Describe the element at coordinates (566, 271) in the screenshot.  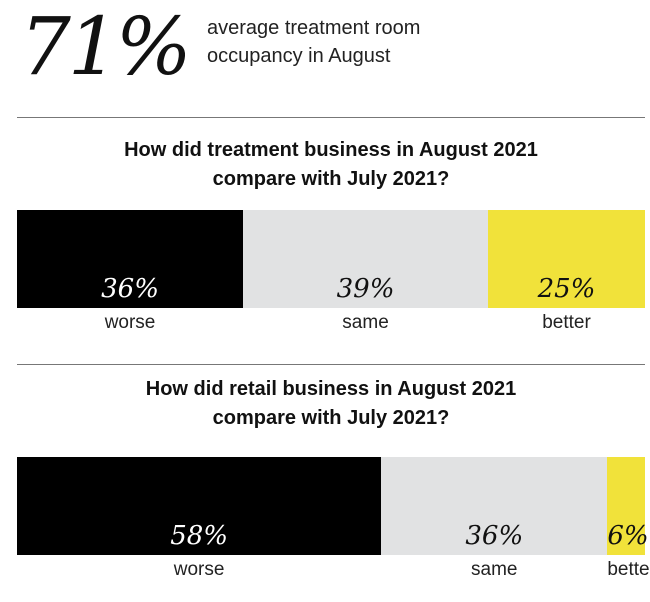
I see `bar-segment-better: 25% better` at that location.